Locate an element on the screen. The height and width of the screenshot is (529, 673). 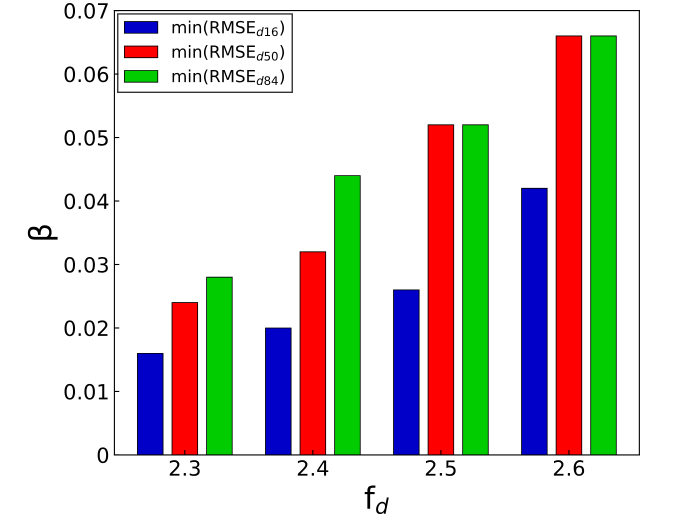
y-tick-label: 0.03 is located at coordinates (86, 264).